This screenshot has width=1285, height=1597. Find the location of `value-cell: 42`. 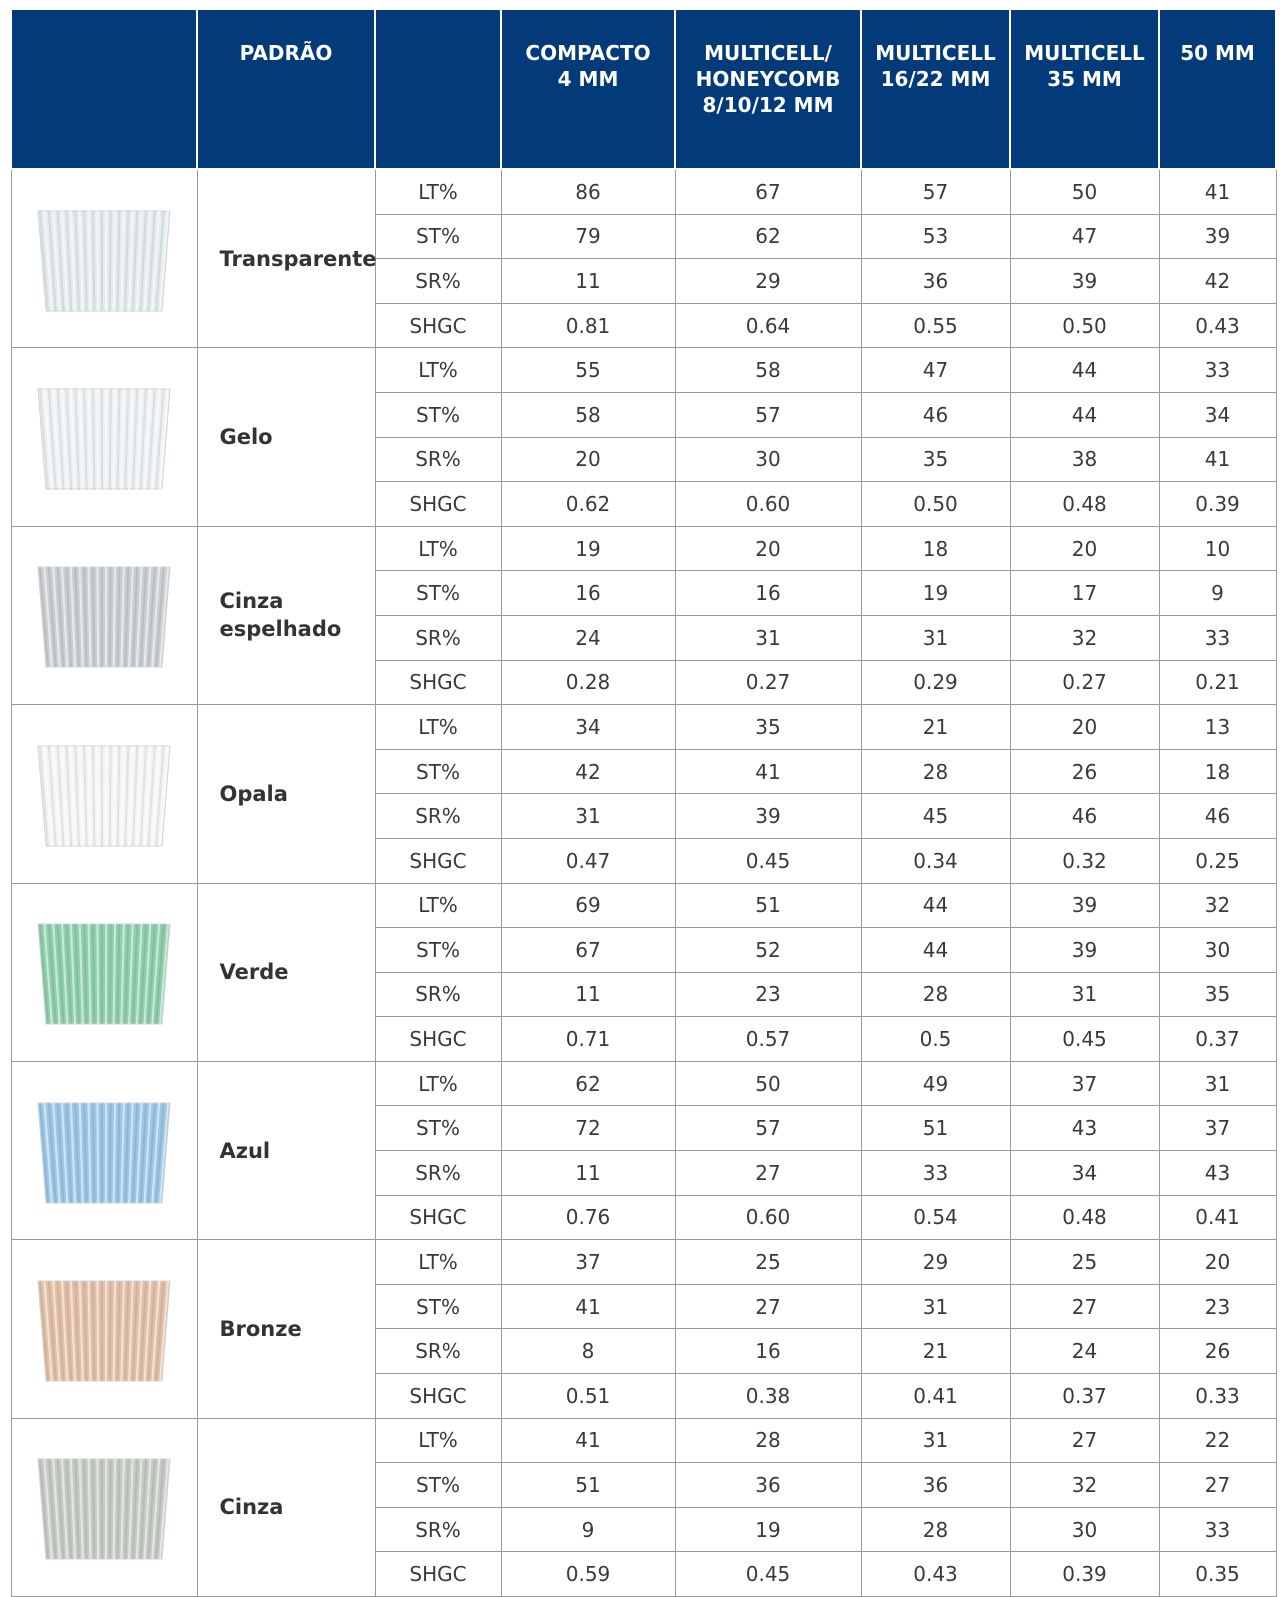

value-cell: 42 is located at coordinates (1217, 281).